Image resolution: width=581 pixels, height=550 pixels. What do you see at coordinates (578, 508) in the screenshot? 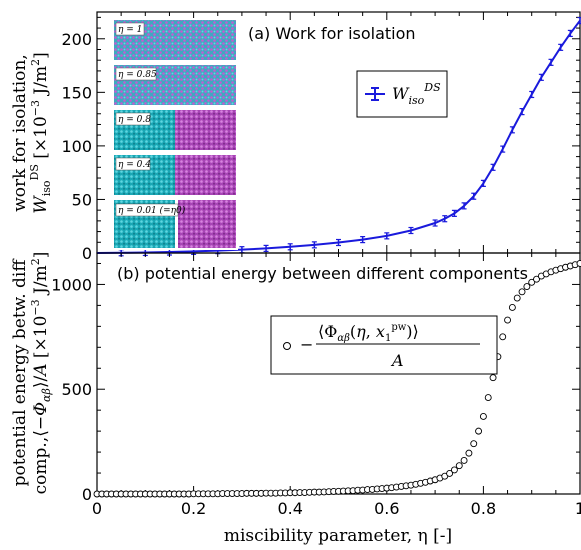
I see `x-tick-label: 1` at bounding box center [578, 508].